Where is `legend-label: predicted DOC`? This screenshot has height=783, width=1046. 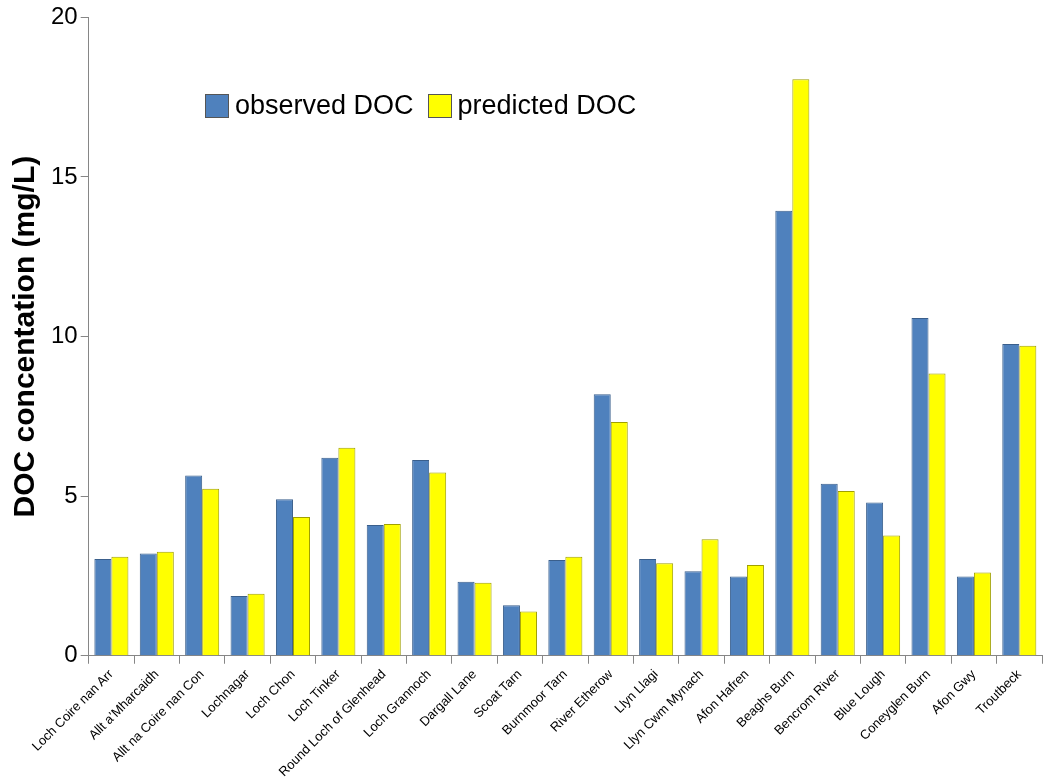 legend-label: predicted DOC is located at coordinates (547, 105).